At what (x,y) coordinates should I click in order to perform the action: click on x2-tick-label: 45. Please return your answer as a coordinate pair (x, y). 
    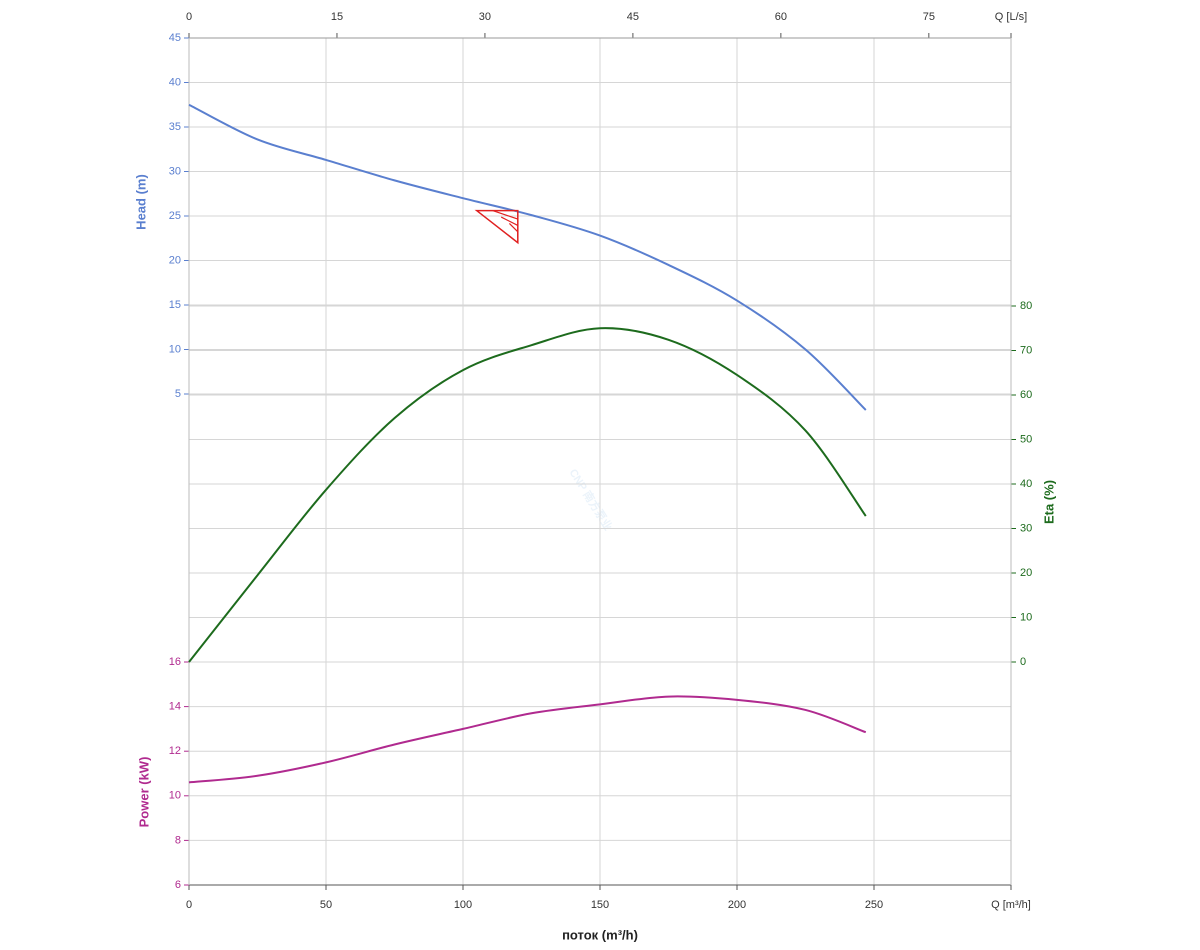
    Looking at the image, I should click on (633, 17).